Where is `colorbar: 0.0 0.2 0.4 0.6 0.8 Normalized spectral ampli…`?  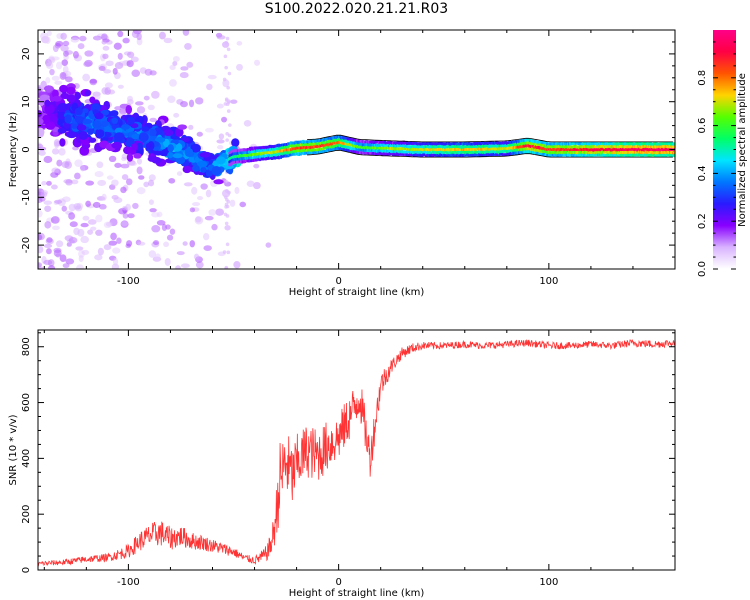
colorbar: 0.0 0.2 0.4 0.6 0.8 Normalized spectral ampli… is located at coordinates (722, 153).